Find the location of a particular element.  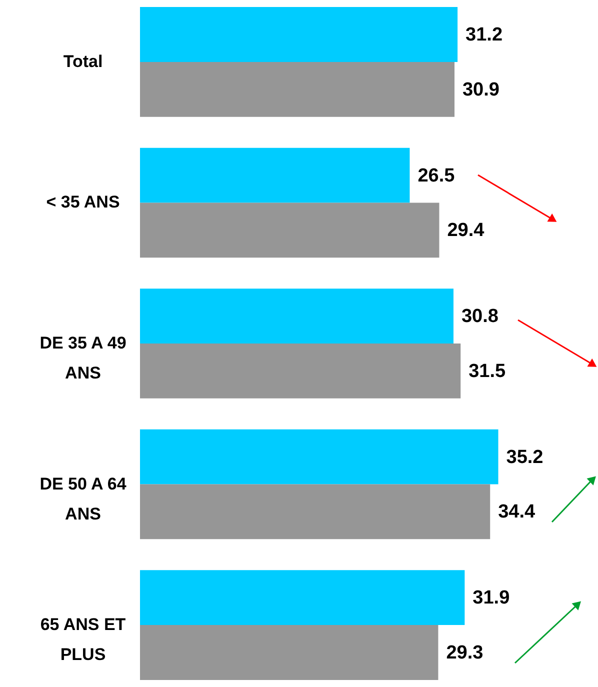

data-label: 26.5 is located at coordinates (437, 175).